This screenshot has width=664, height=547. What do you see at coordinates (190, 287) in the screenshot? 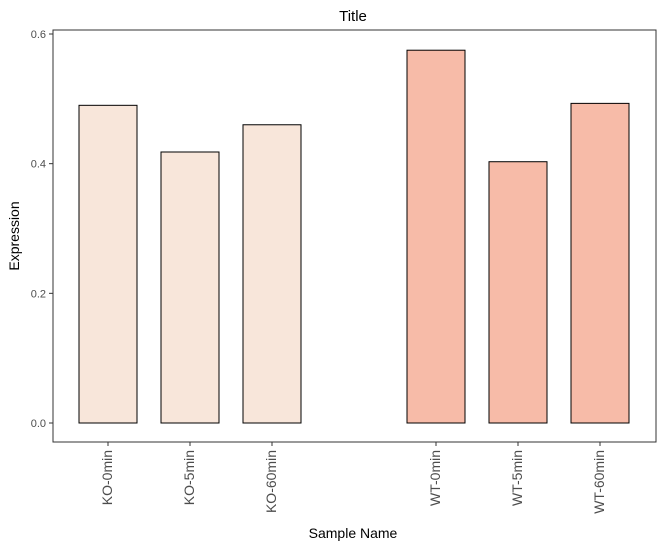
I see `bar-ko-5min` at bounding box center [190, 287].